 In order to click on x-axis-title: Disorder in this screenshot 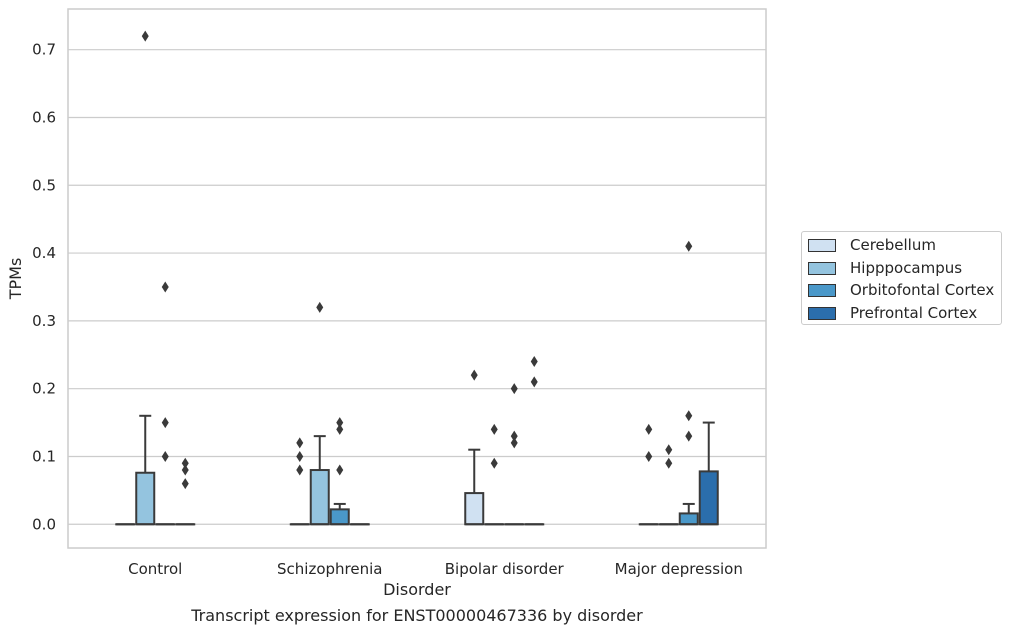, I will do `click(417, 589)`.